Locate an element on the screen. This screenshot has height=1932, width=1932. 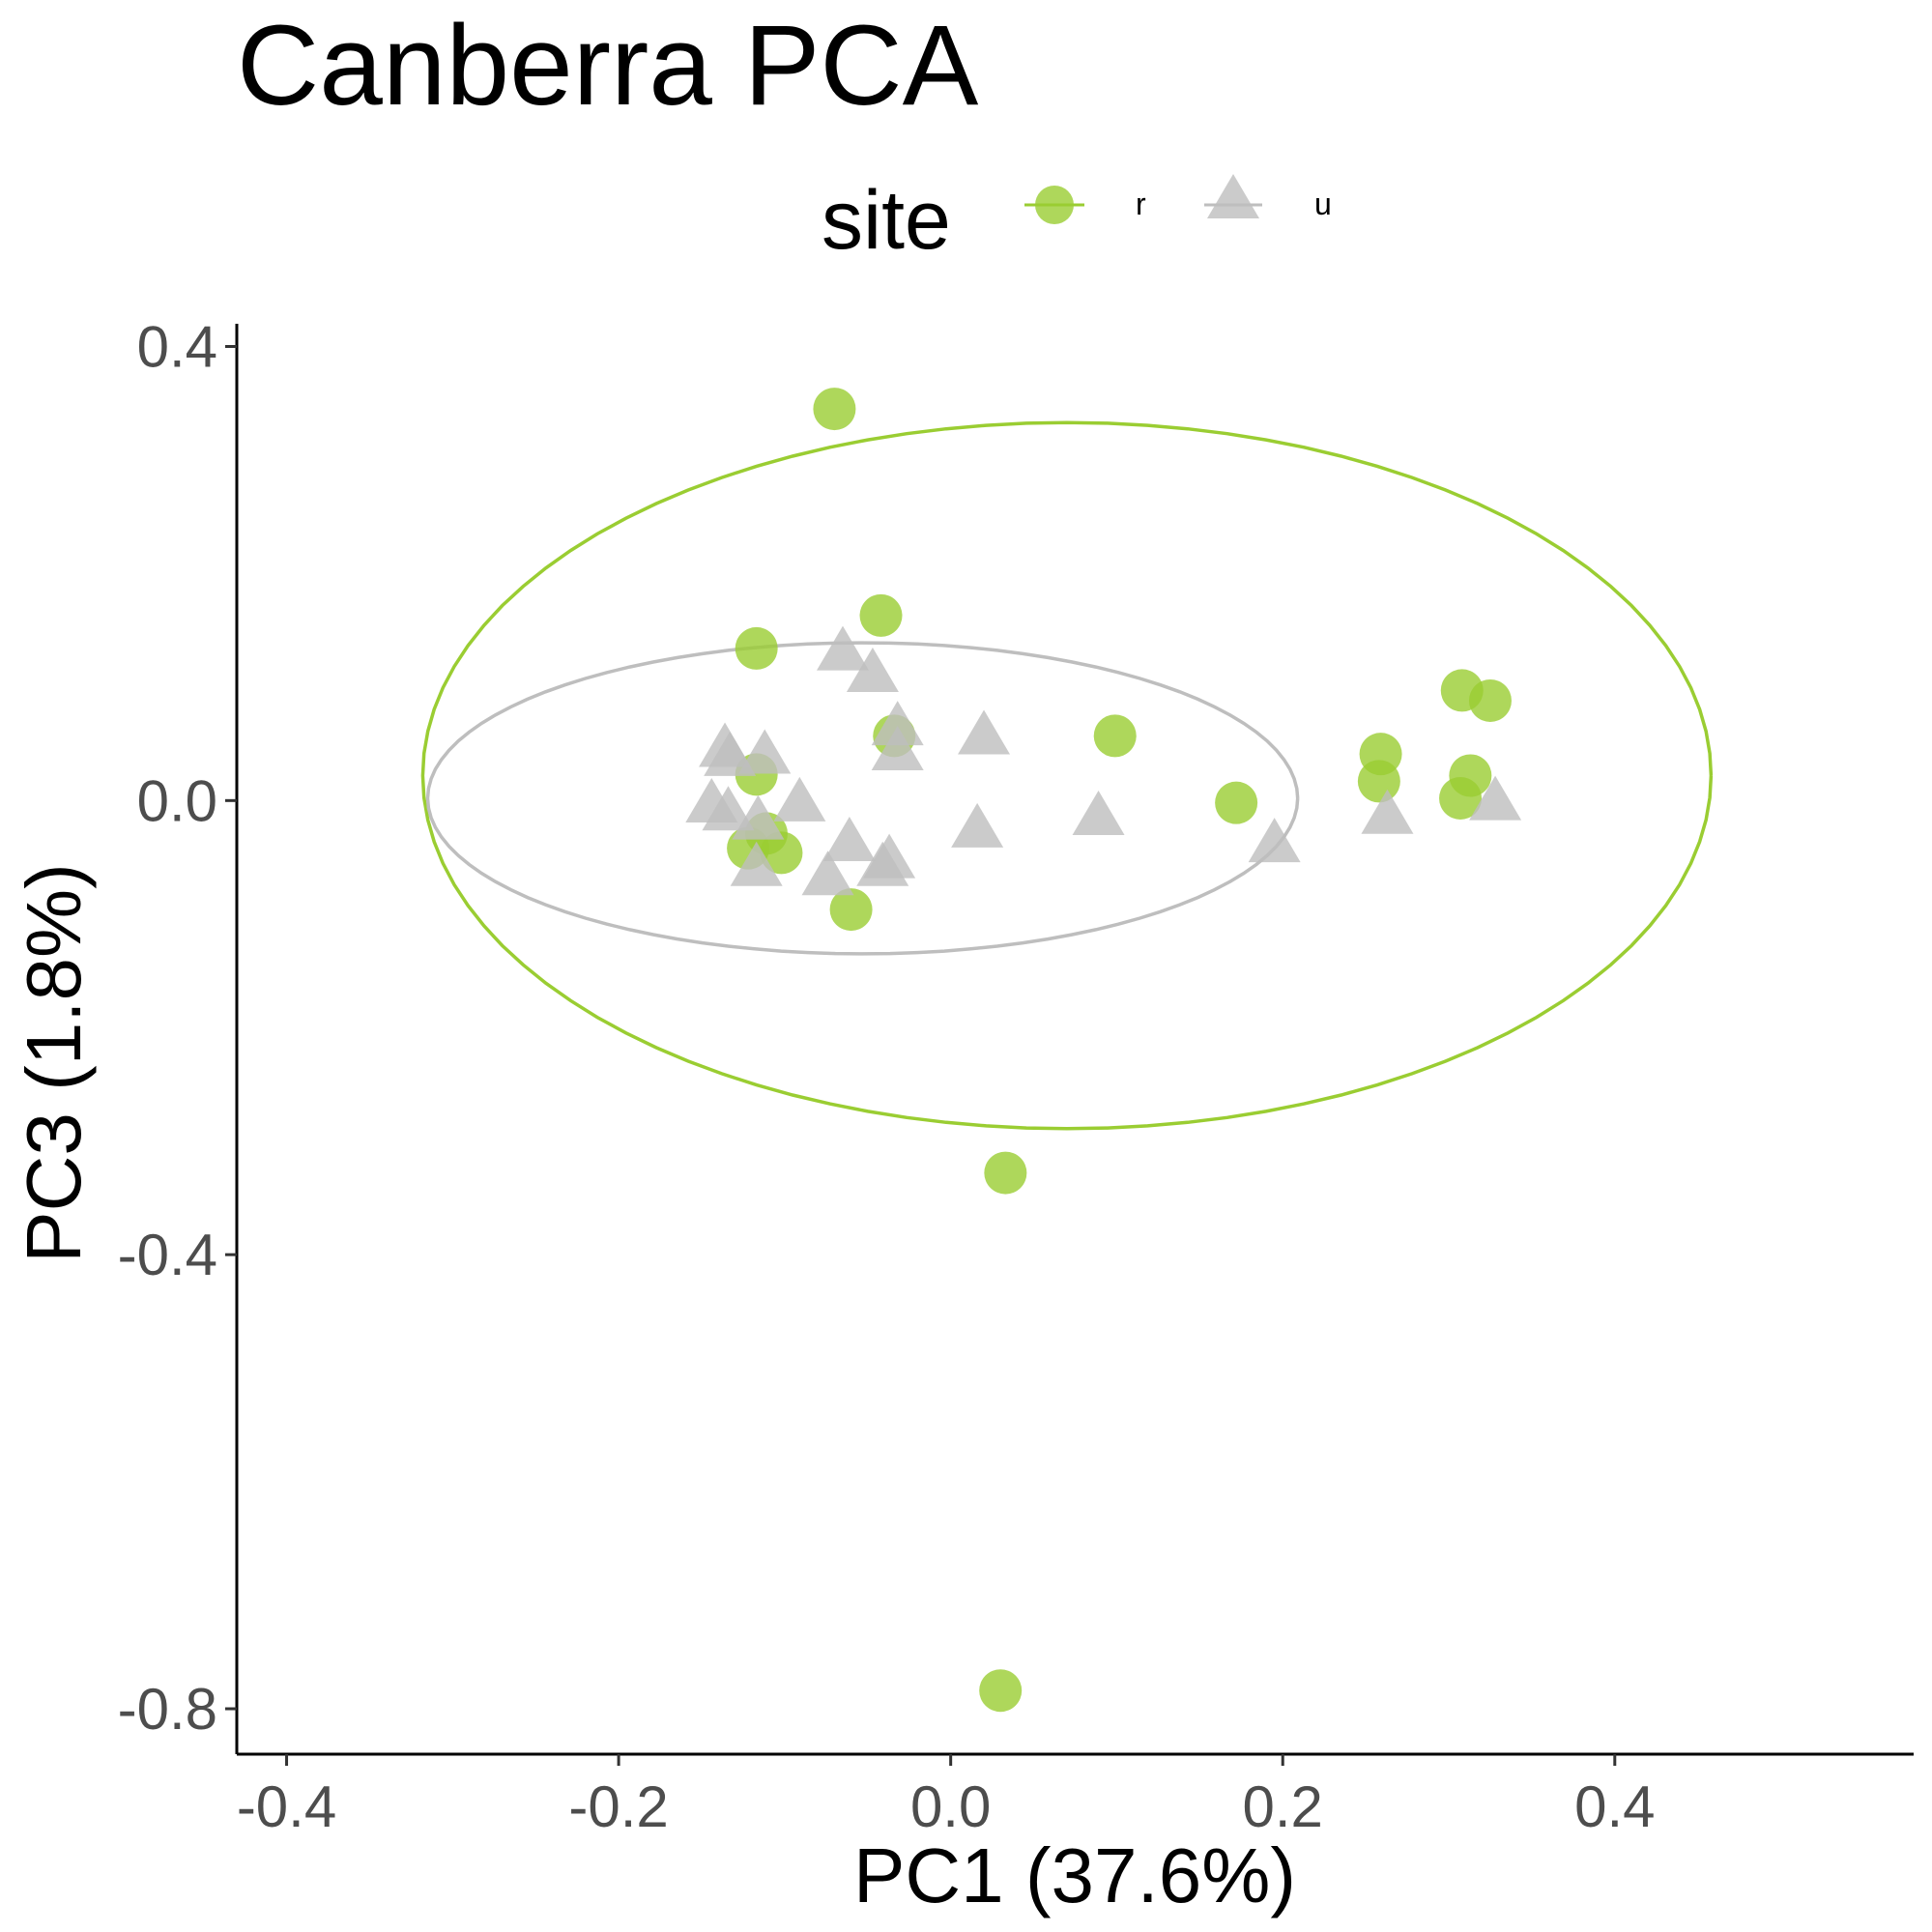
y-axis-label: PC3 (1.8%) is located at coordinates (54, 1062).